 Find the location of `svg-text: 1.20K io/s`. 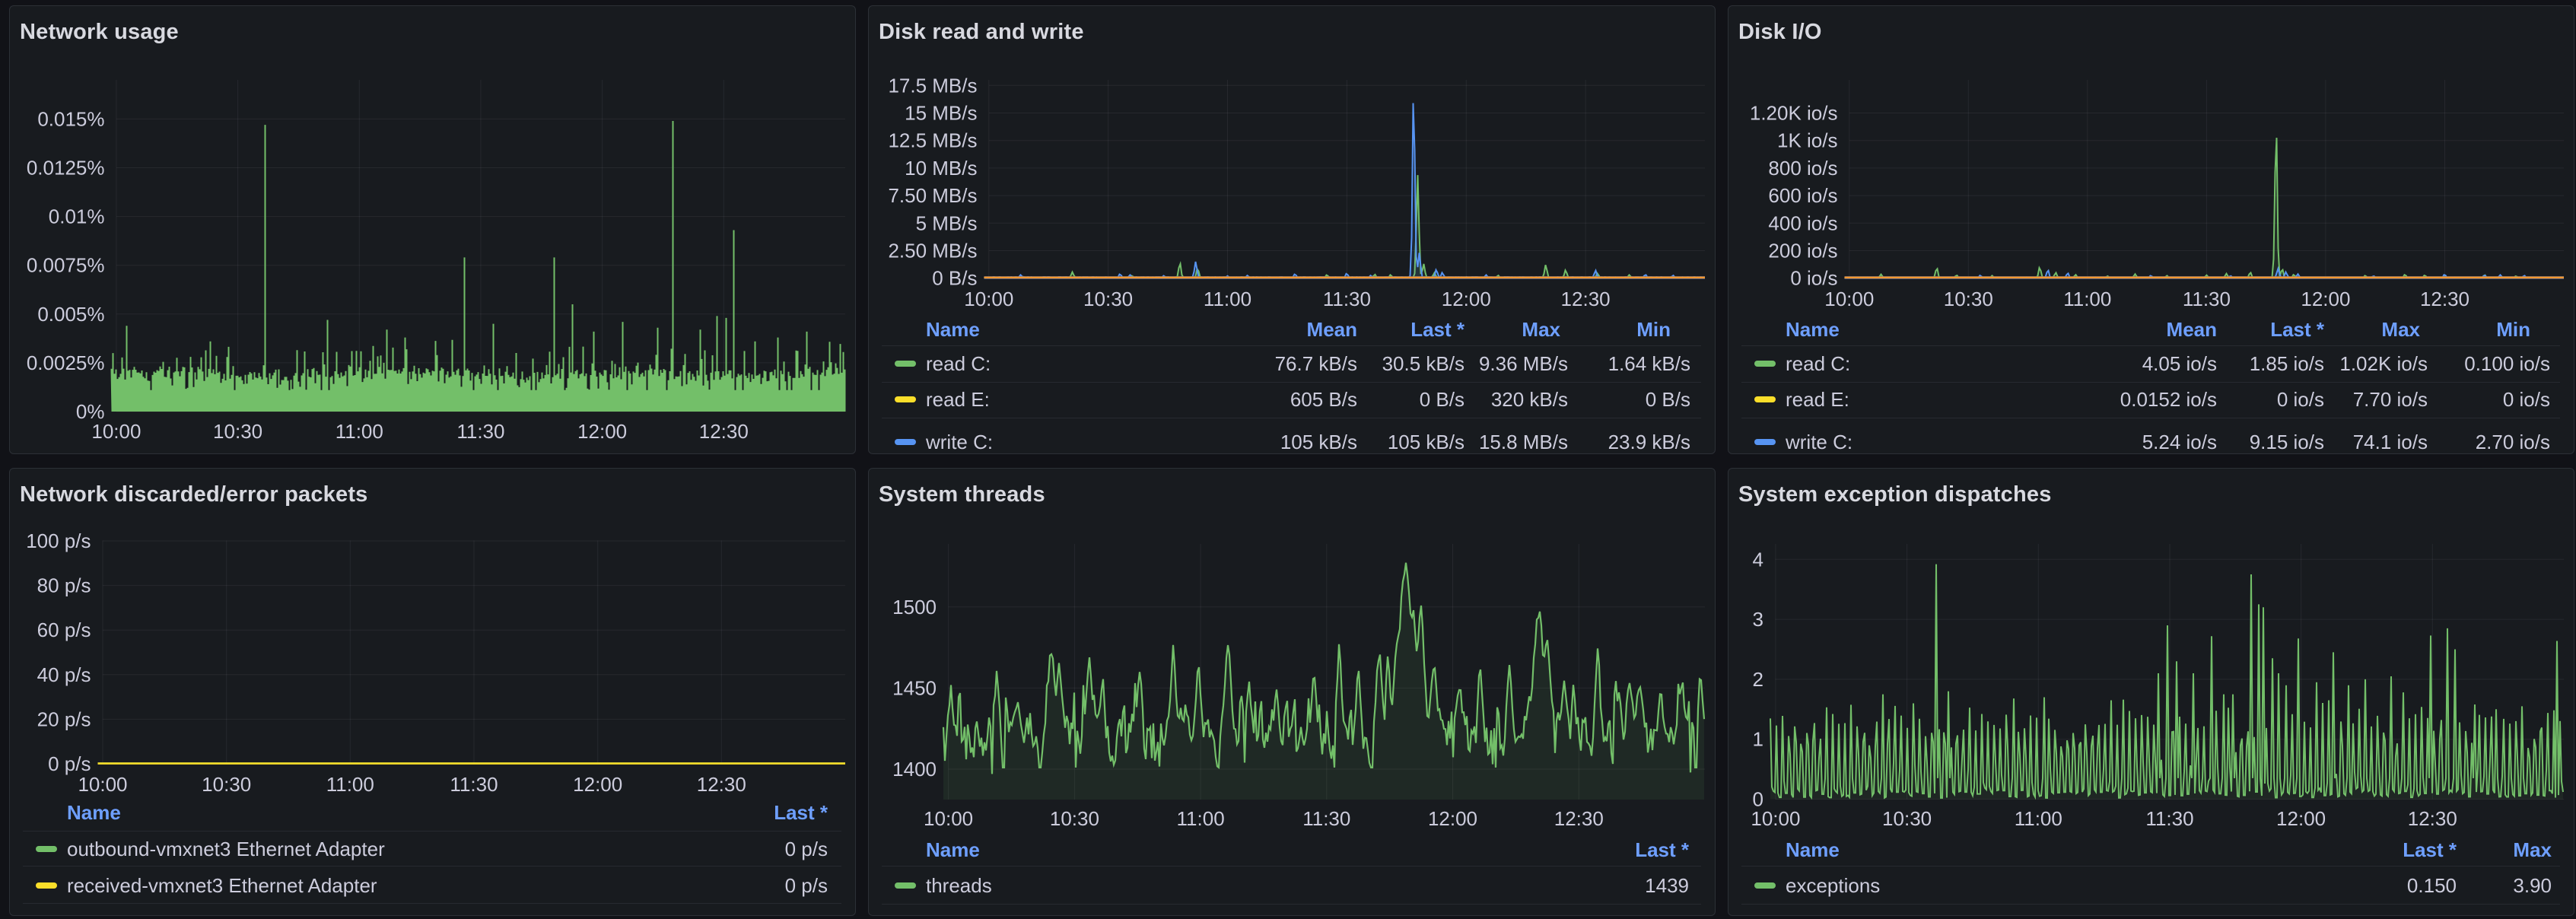

svg-text: 1.20K io/s is located at coordinates (1794, 114).